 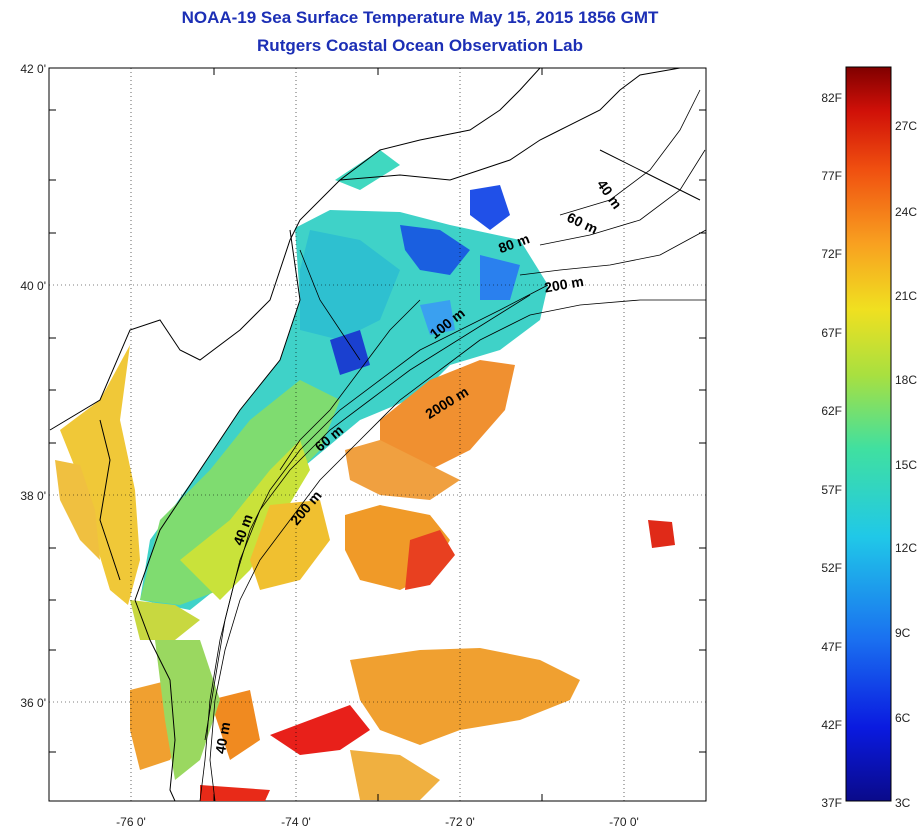 I want to click on colorbar-c-label: 18C, so click(x=906, y=380).